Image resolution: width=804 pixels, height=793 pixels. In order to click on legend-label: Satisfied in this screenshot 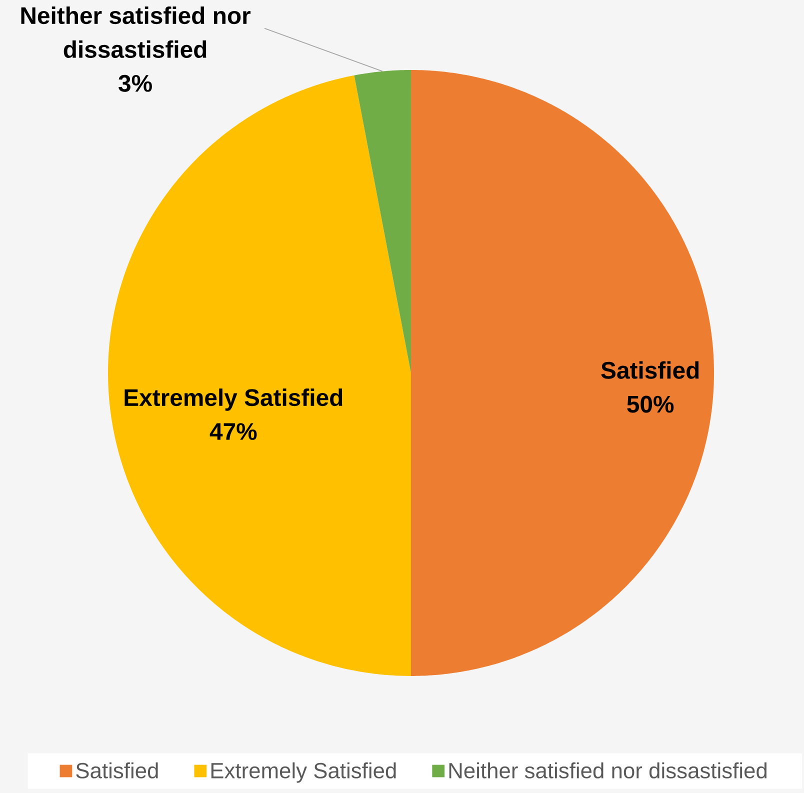, I will do `click(117, 770)`.